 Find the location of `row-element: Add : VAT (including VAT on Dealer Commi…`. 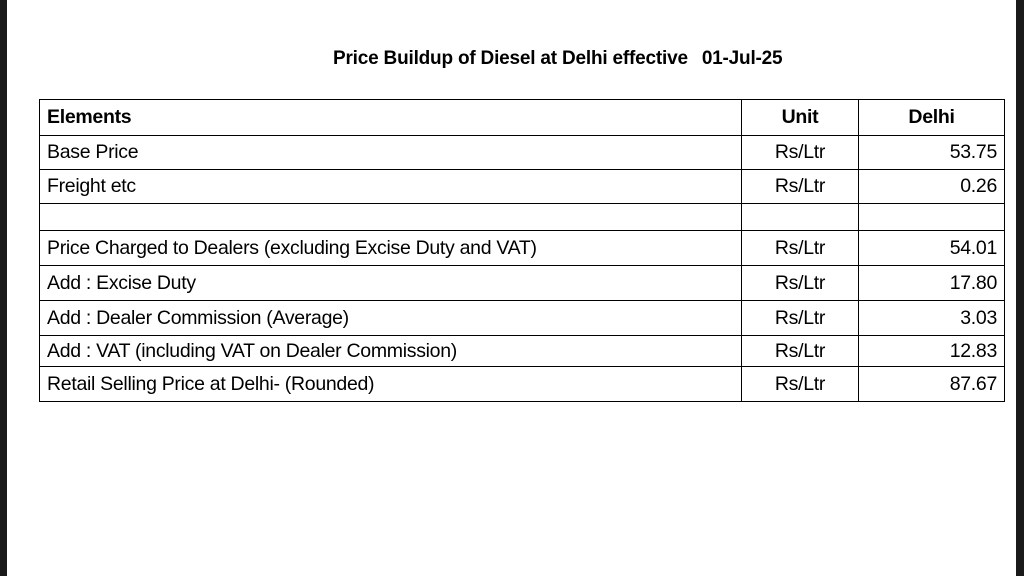

row-element: Add : VAT (including VAT on Dealer Commi… is located at coordinates (390, 351).